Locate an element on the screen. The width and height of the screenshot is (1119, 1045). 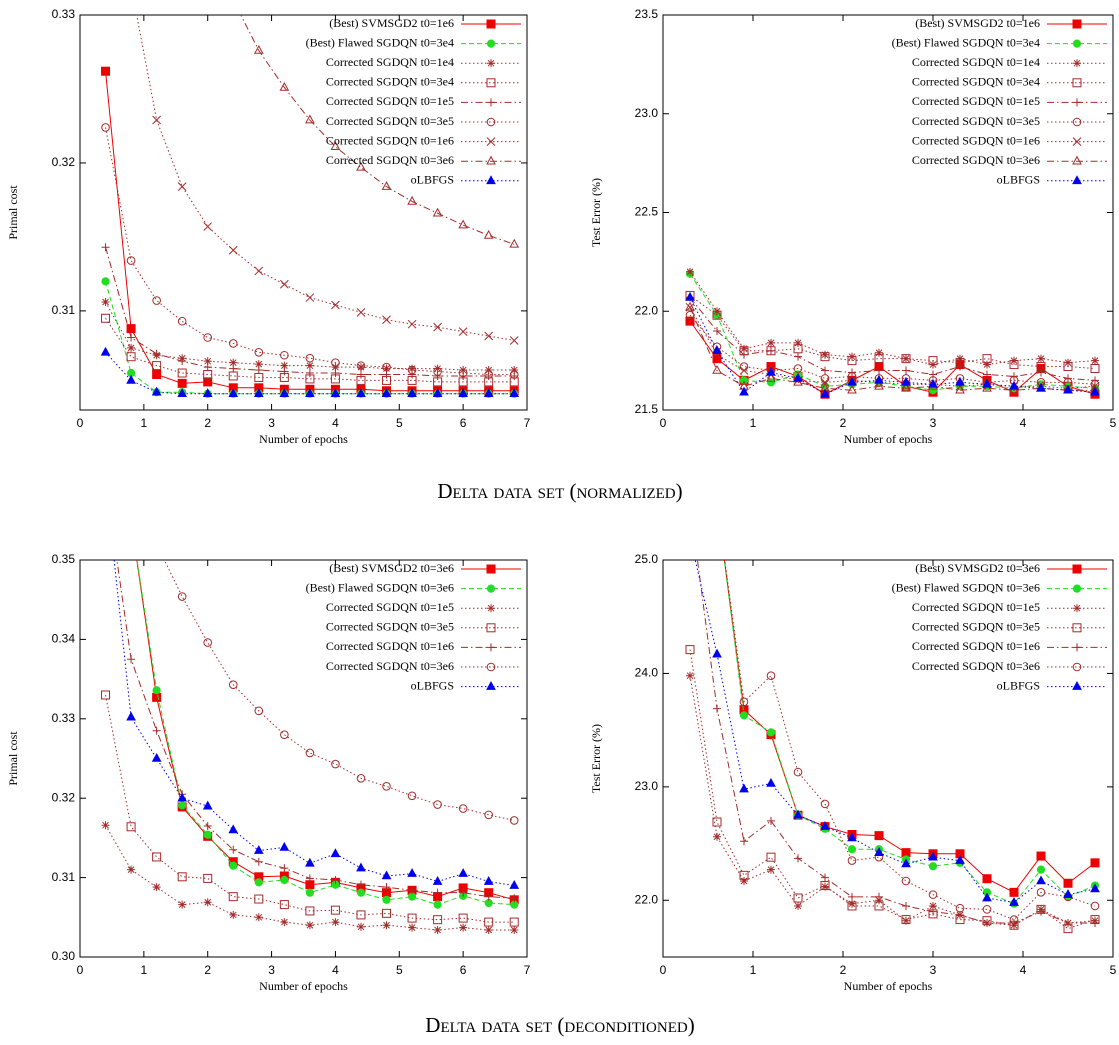
y-tick-label: 25.0 is located at coordinates (647, 559).